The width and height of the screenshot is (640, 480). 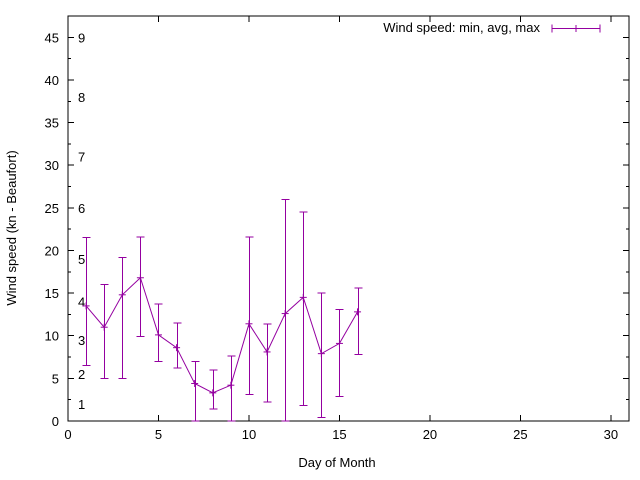 What do you see at coordinates (249, 434) in the screenshot?
I see `x-tick-label: 10` at bounding box center [249, 434].